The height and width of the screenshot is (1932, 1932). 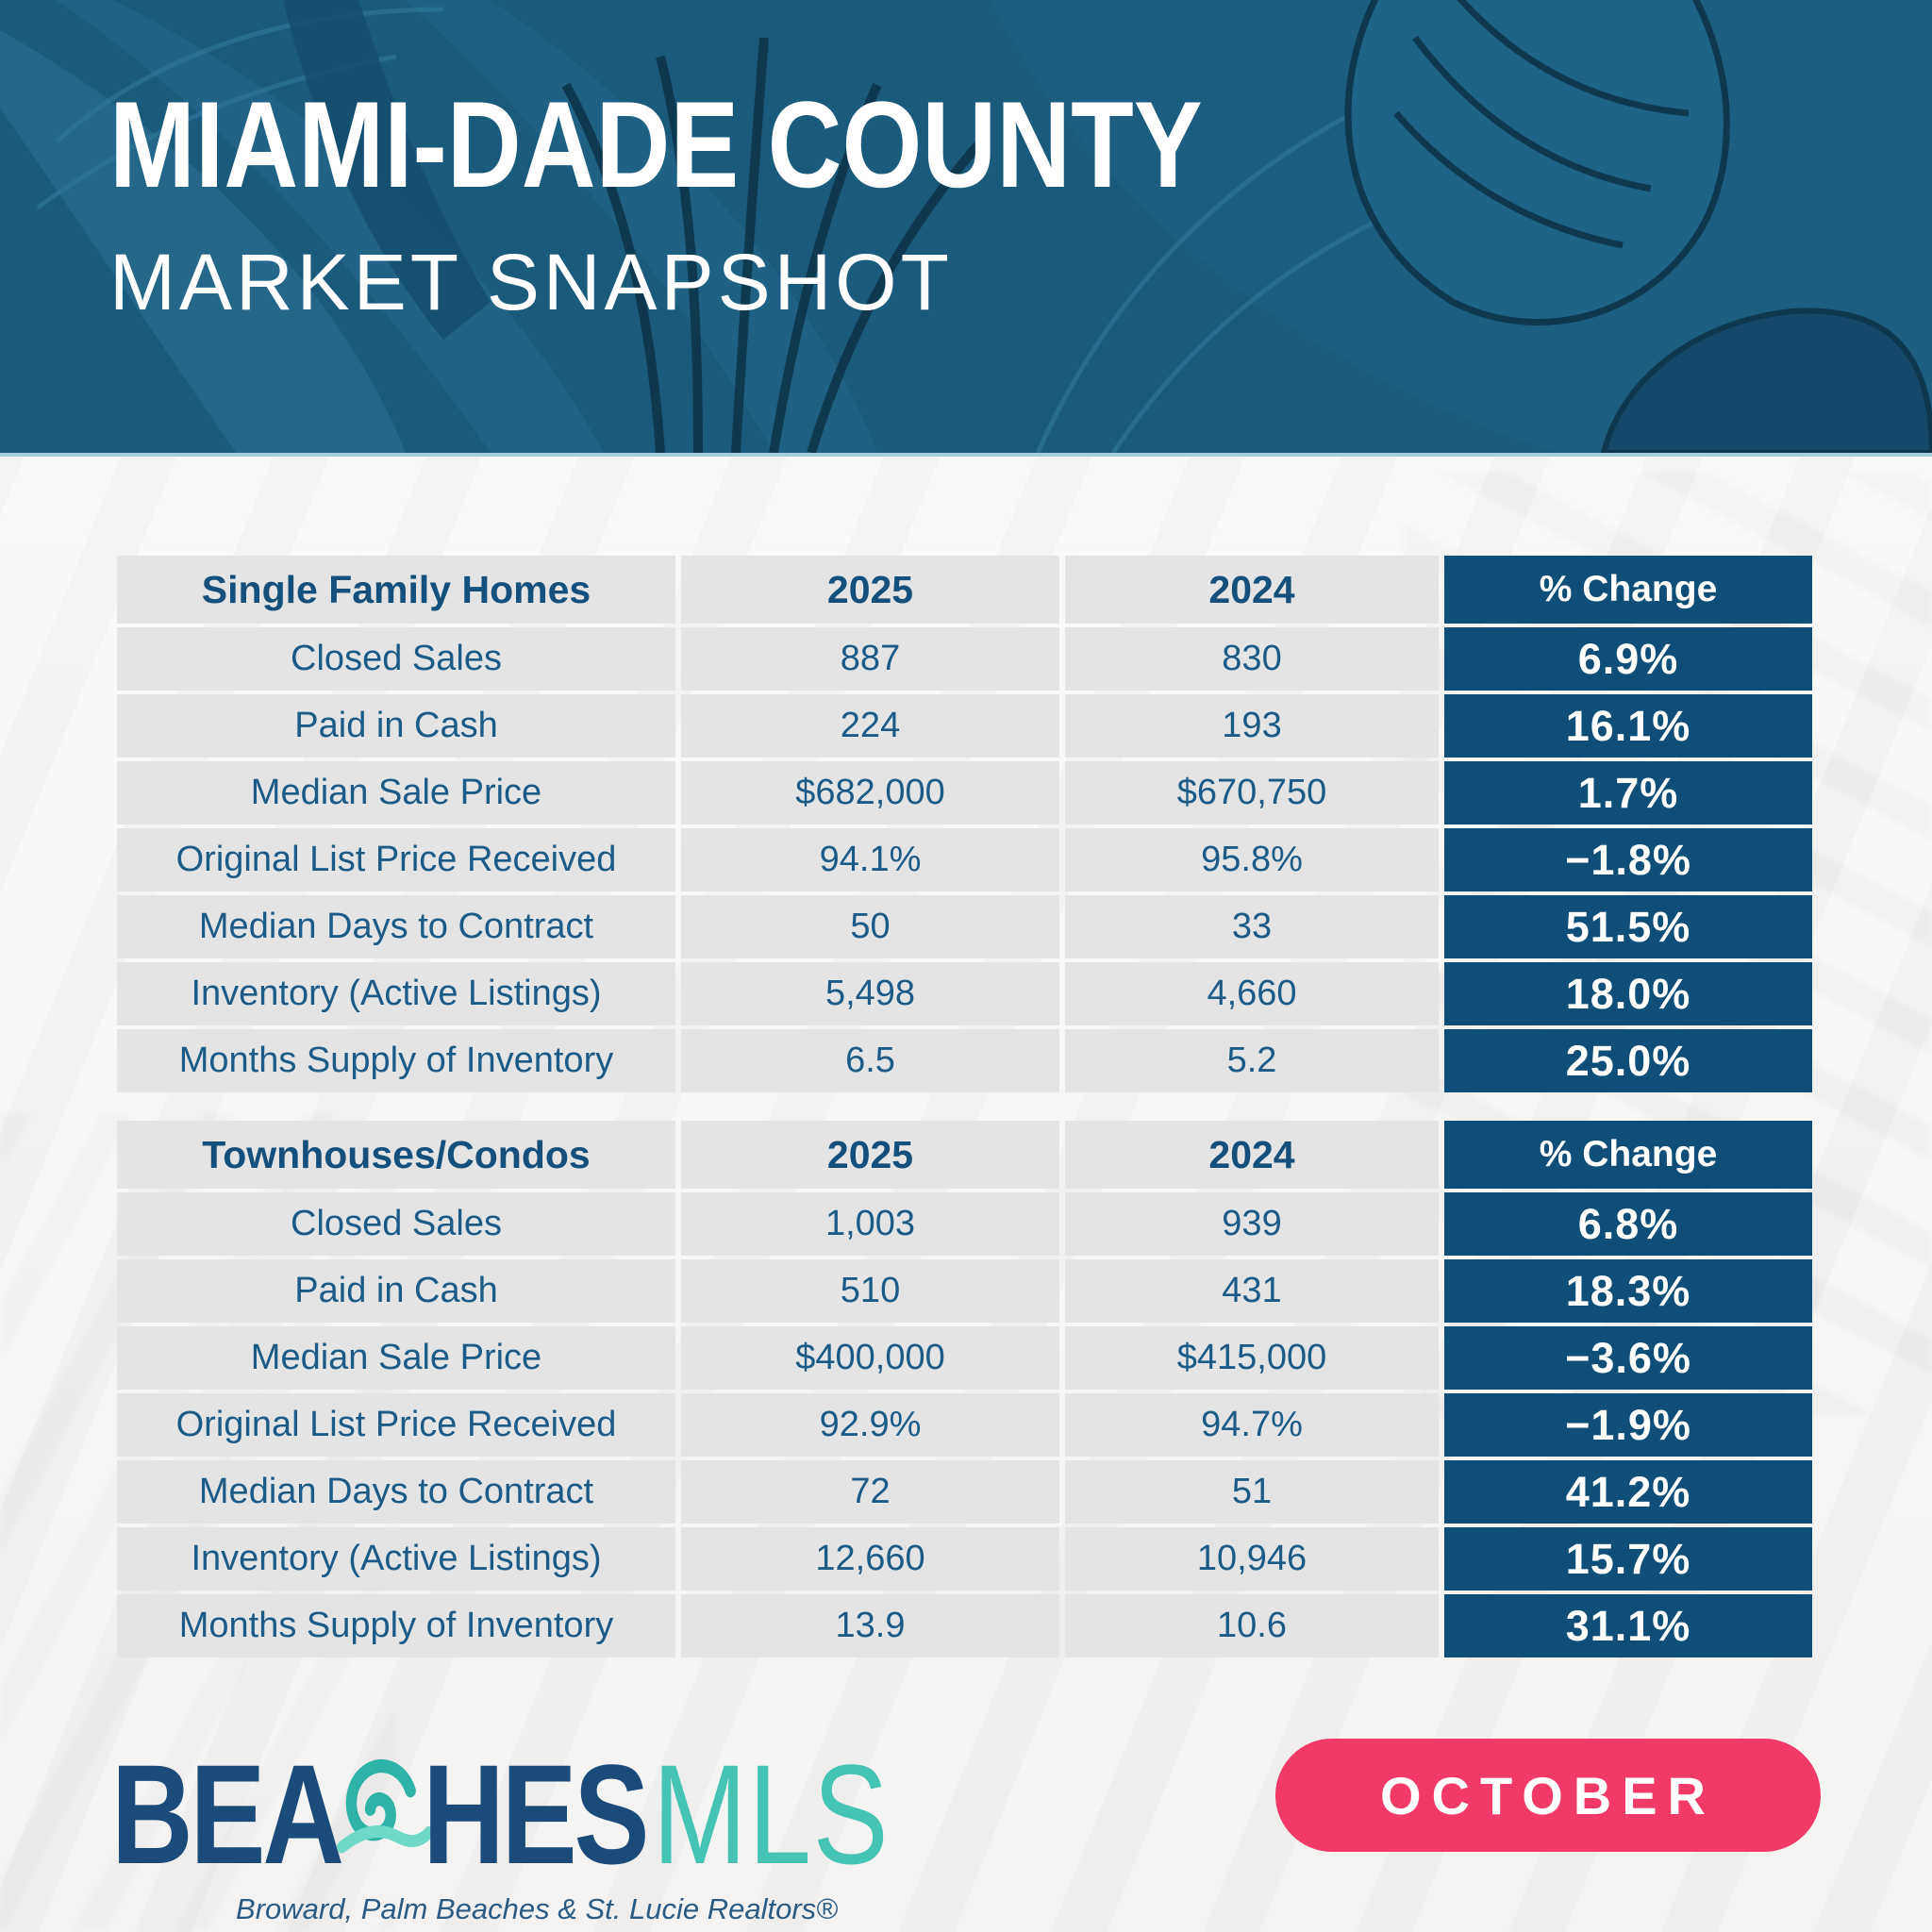 I want to click on pct-change-cell: −3.6%, so click(x=1628, y=1358).